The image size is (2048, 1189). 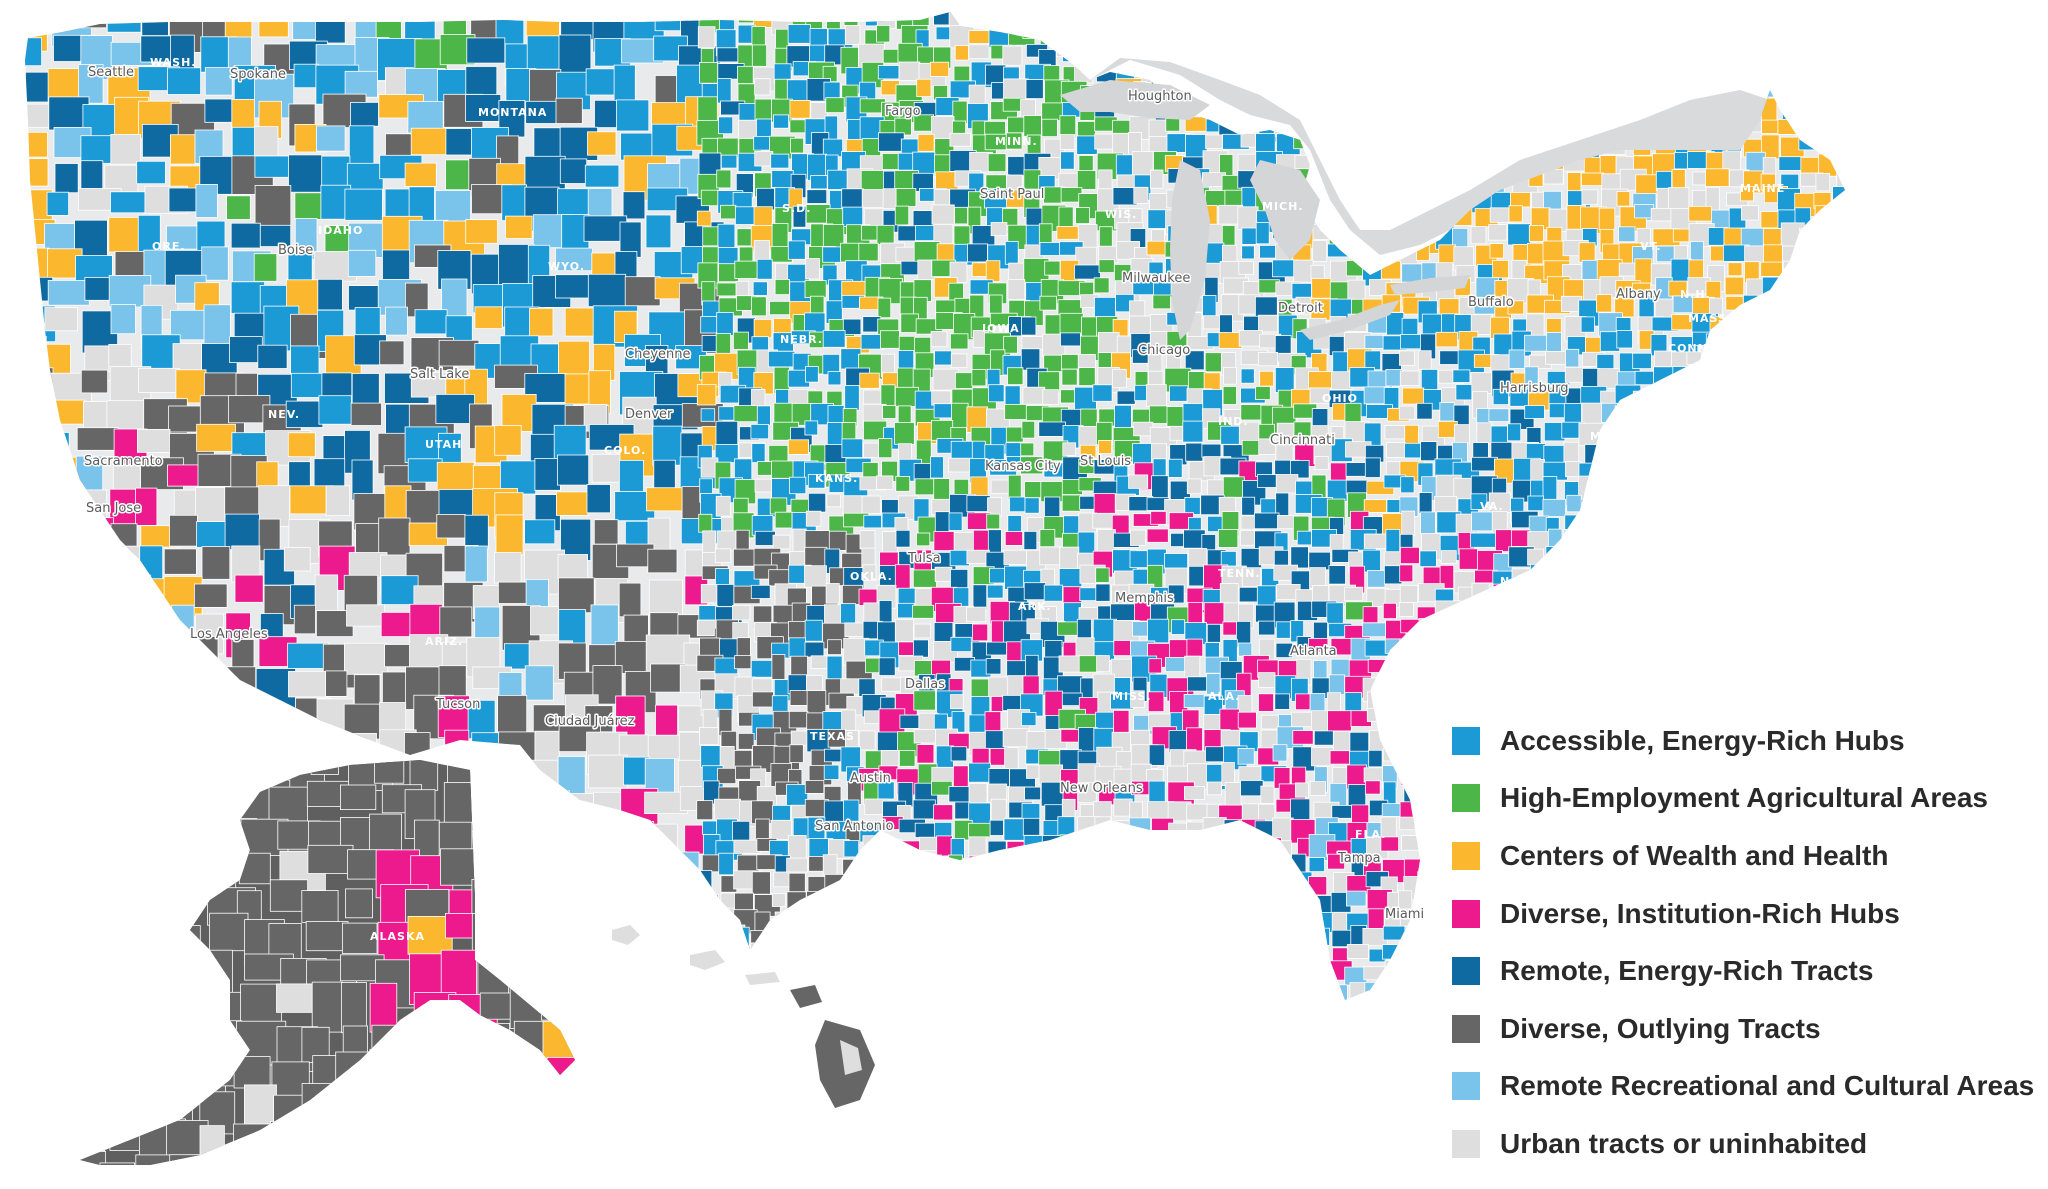 What do you see at coordinates (1359, 858) in the screenshot?
I see `city-label-tampa: Tampa` at bounding box center [1359, 858].